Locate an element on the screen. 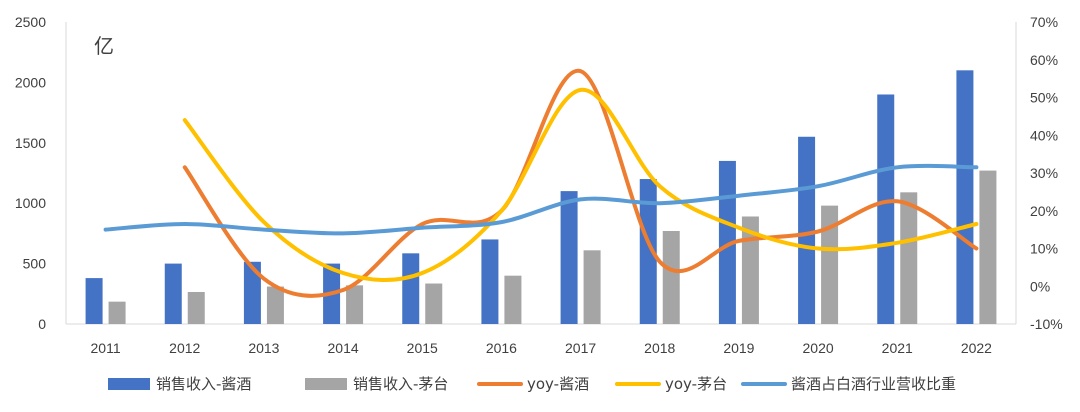  legend-label: yoy-酱酒 is located at coordinates (558, 384).